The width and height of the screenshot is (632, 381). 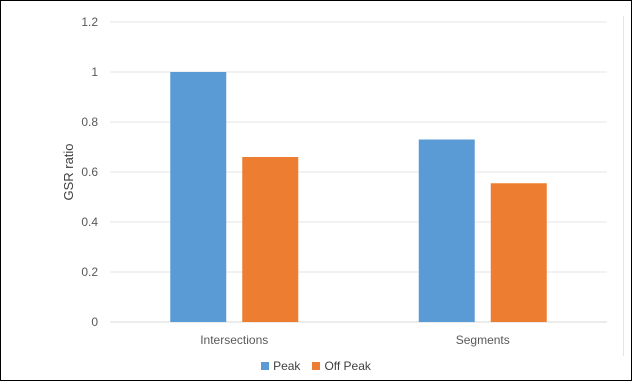 I want to click on y-tick-label: 0.2, so click(x=89, y=272).